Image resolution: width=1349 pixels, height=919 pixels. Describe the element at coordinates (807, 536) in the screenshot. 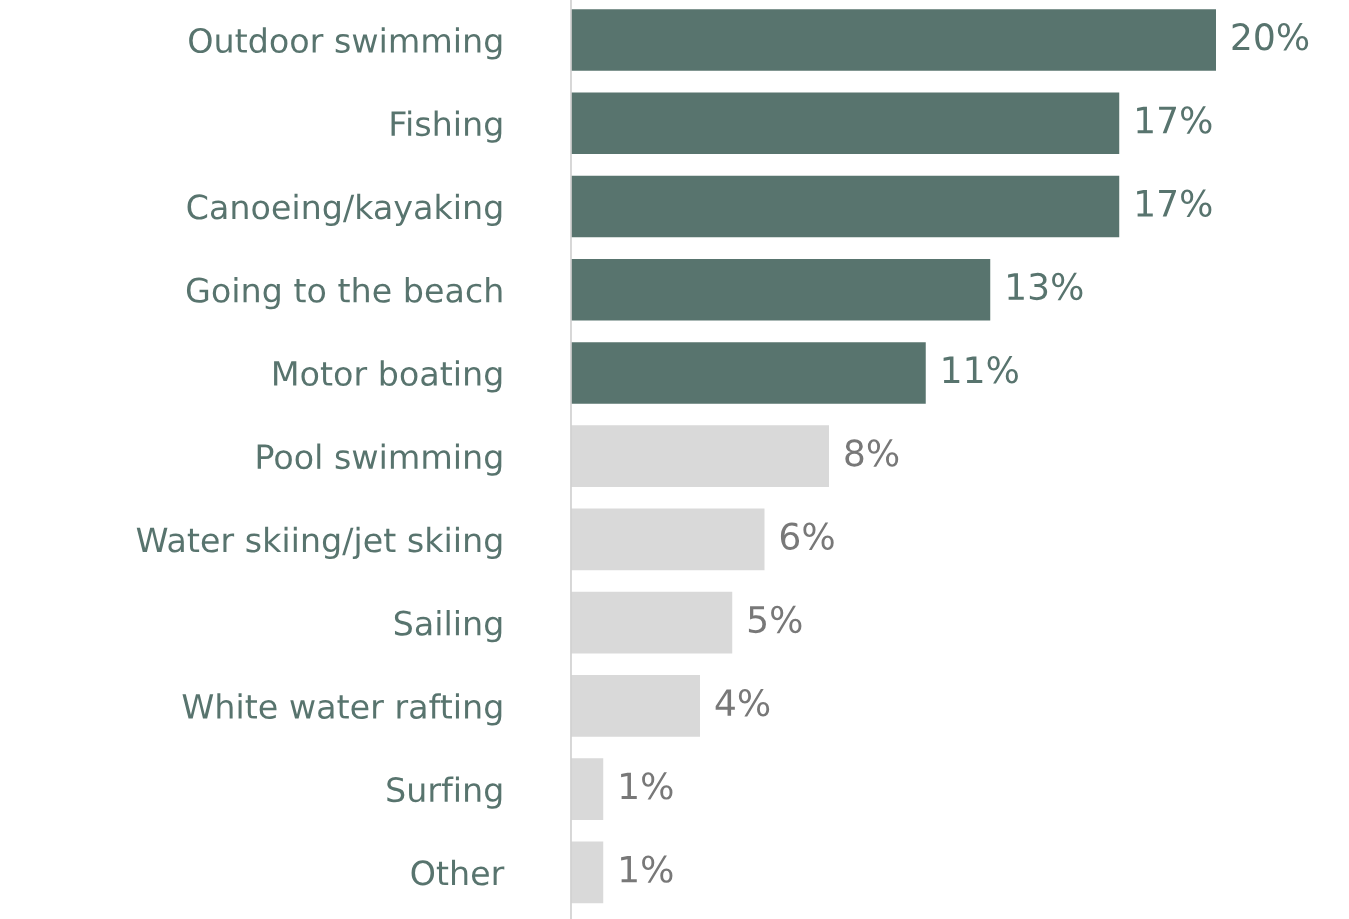

I see `data-label: 6%` at that location.